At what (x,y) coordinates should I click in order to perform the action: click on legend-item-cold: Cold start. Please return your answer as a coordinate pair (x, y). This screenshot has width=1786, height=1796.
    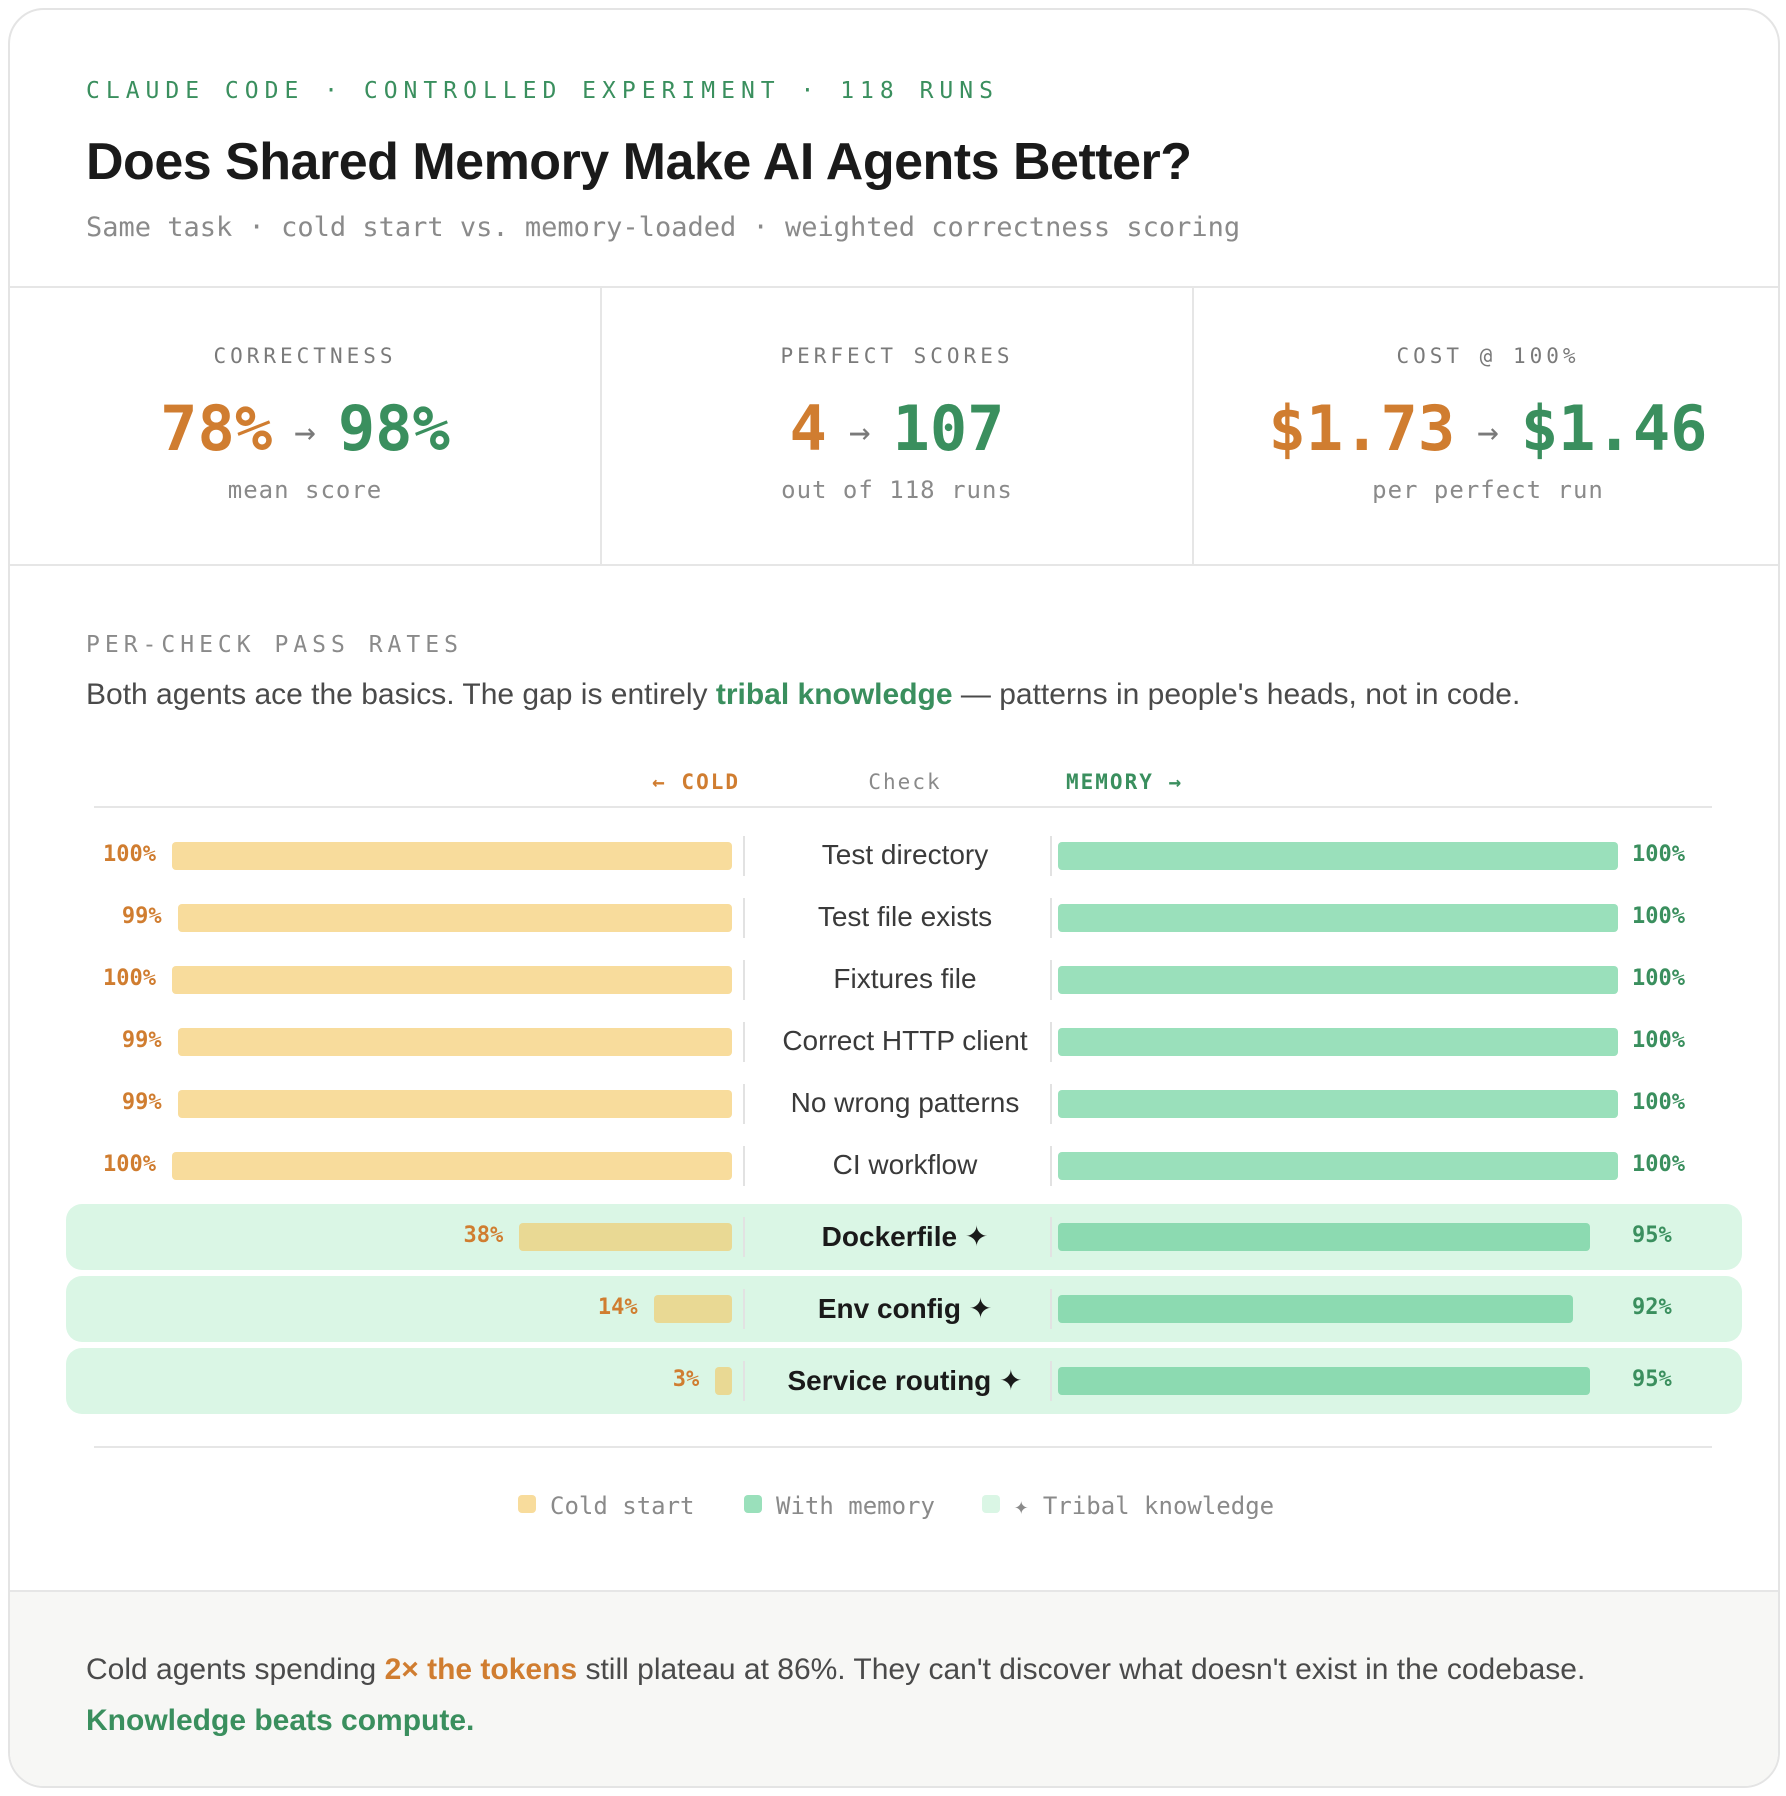
    Looking at the image, I should click on (606, 1506).